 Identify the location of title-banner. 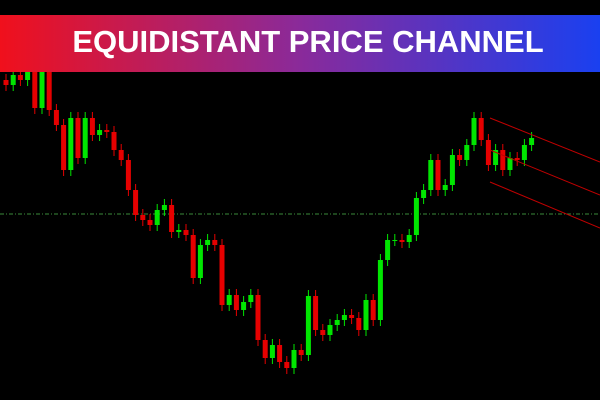
(300, 43).